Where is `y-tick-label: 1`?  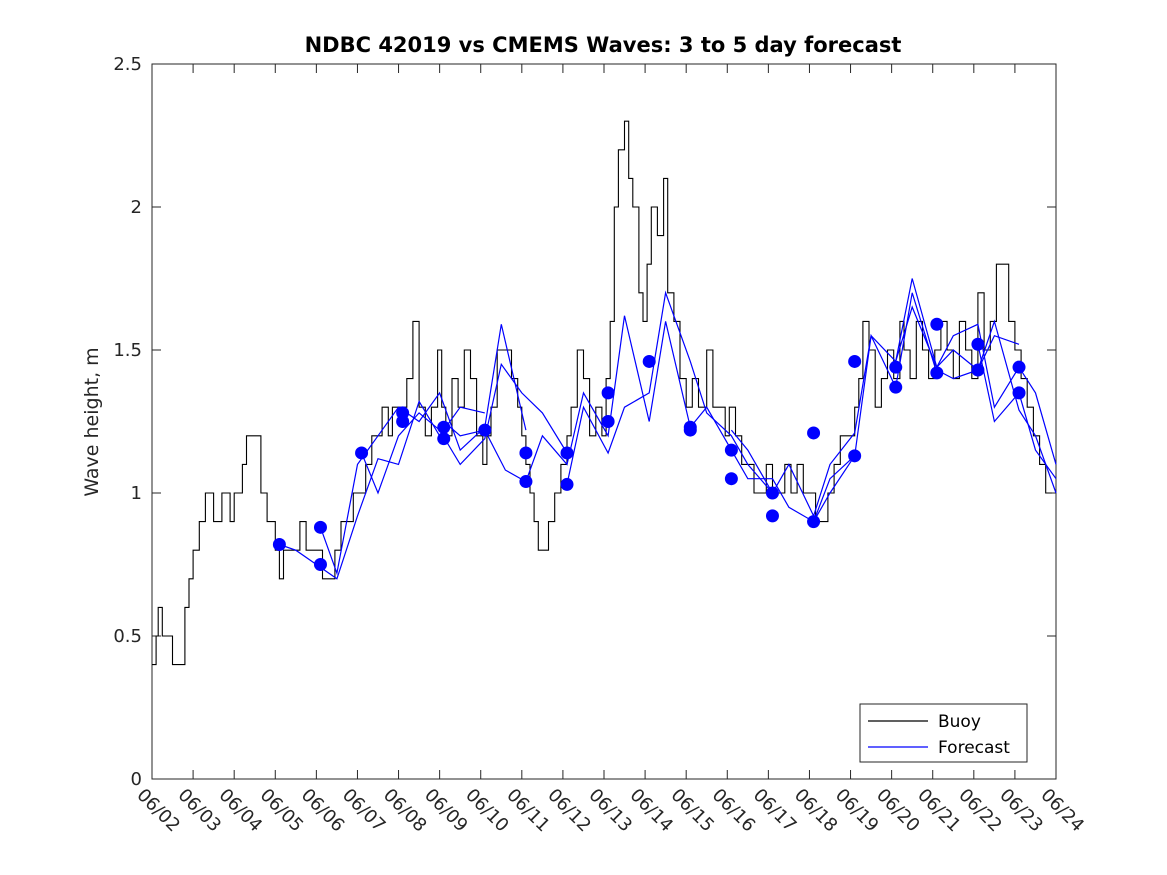
y-tick-label: 1 is located at coordinates (136, 493).